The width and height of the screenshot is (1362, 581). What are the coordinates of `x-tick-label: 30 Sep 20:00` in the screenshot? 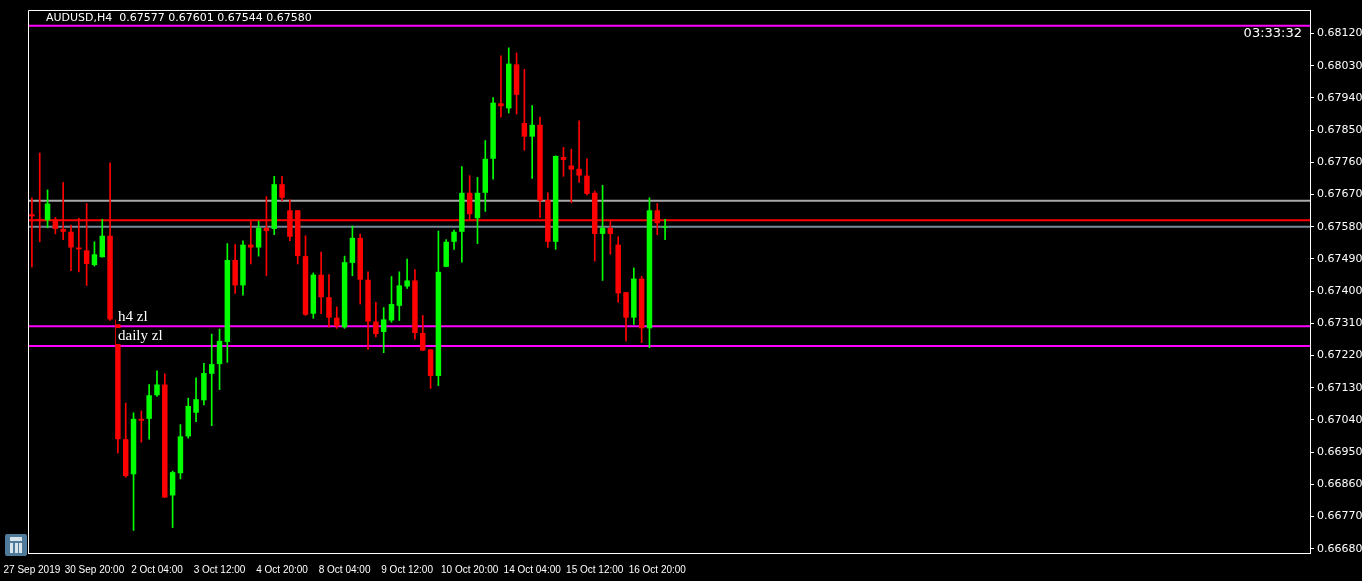 It's located at (94, 569).